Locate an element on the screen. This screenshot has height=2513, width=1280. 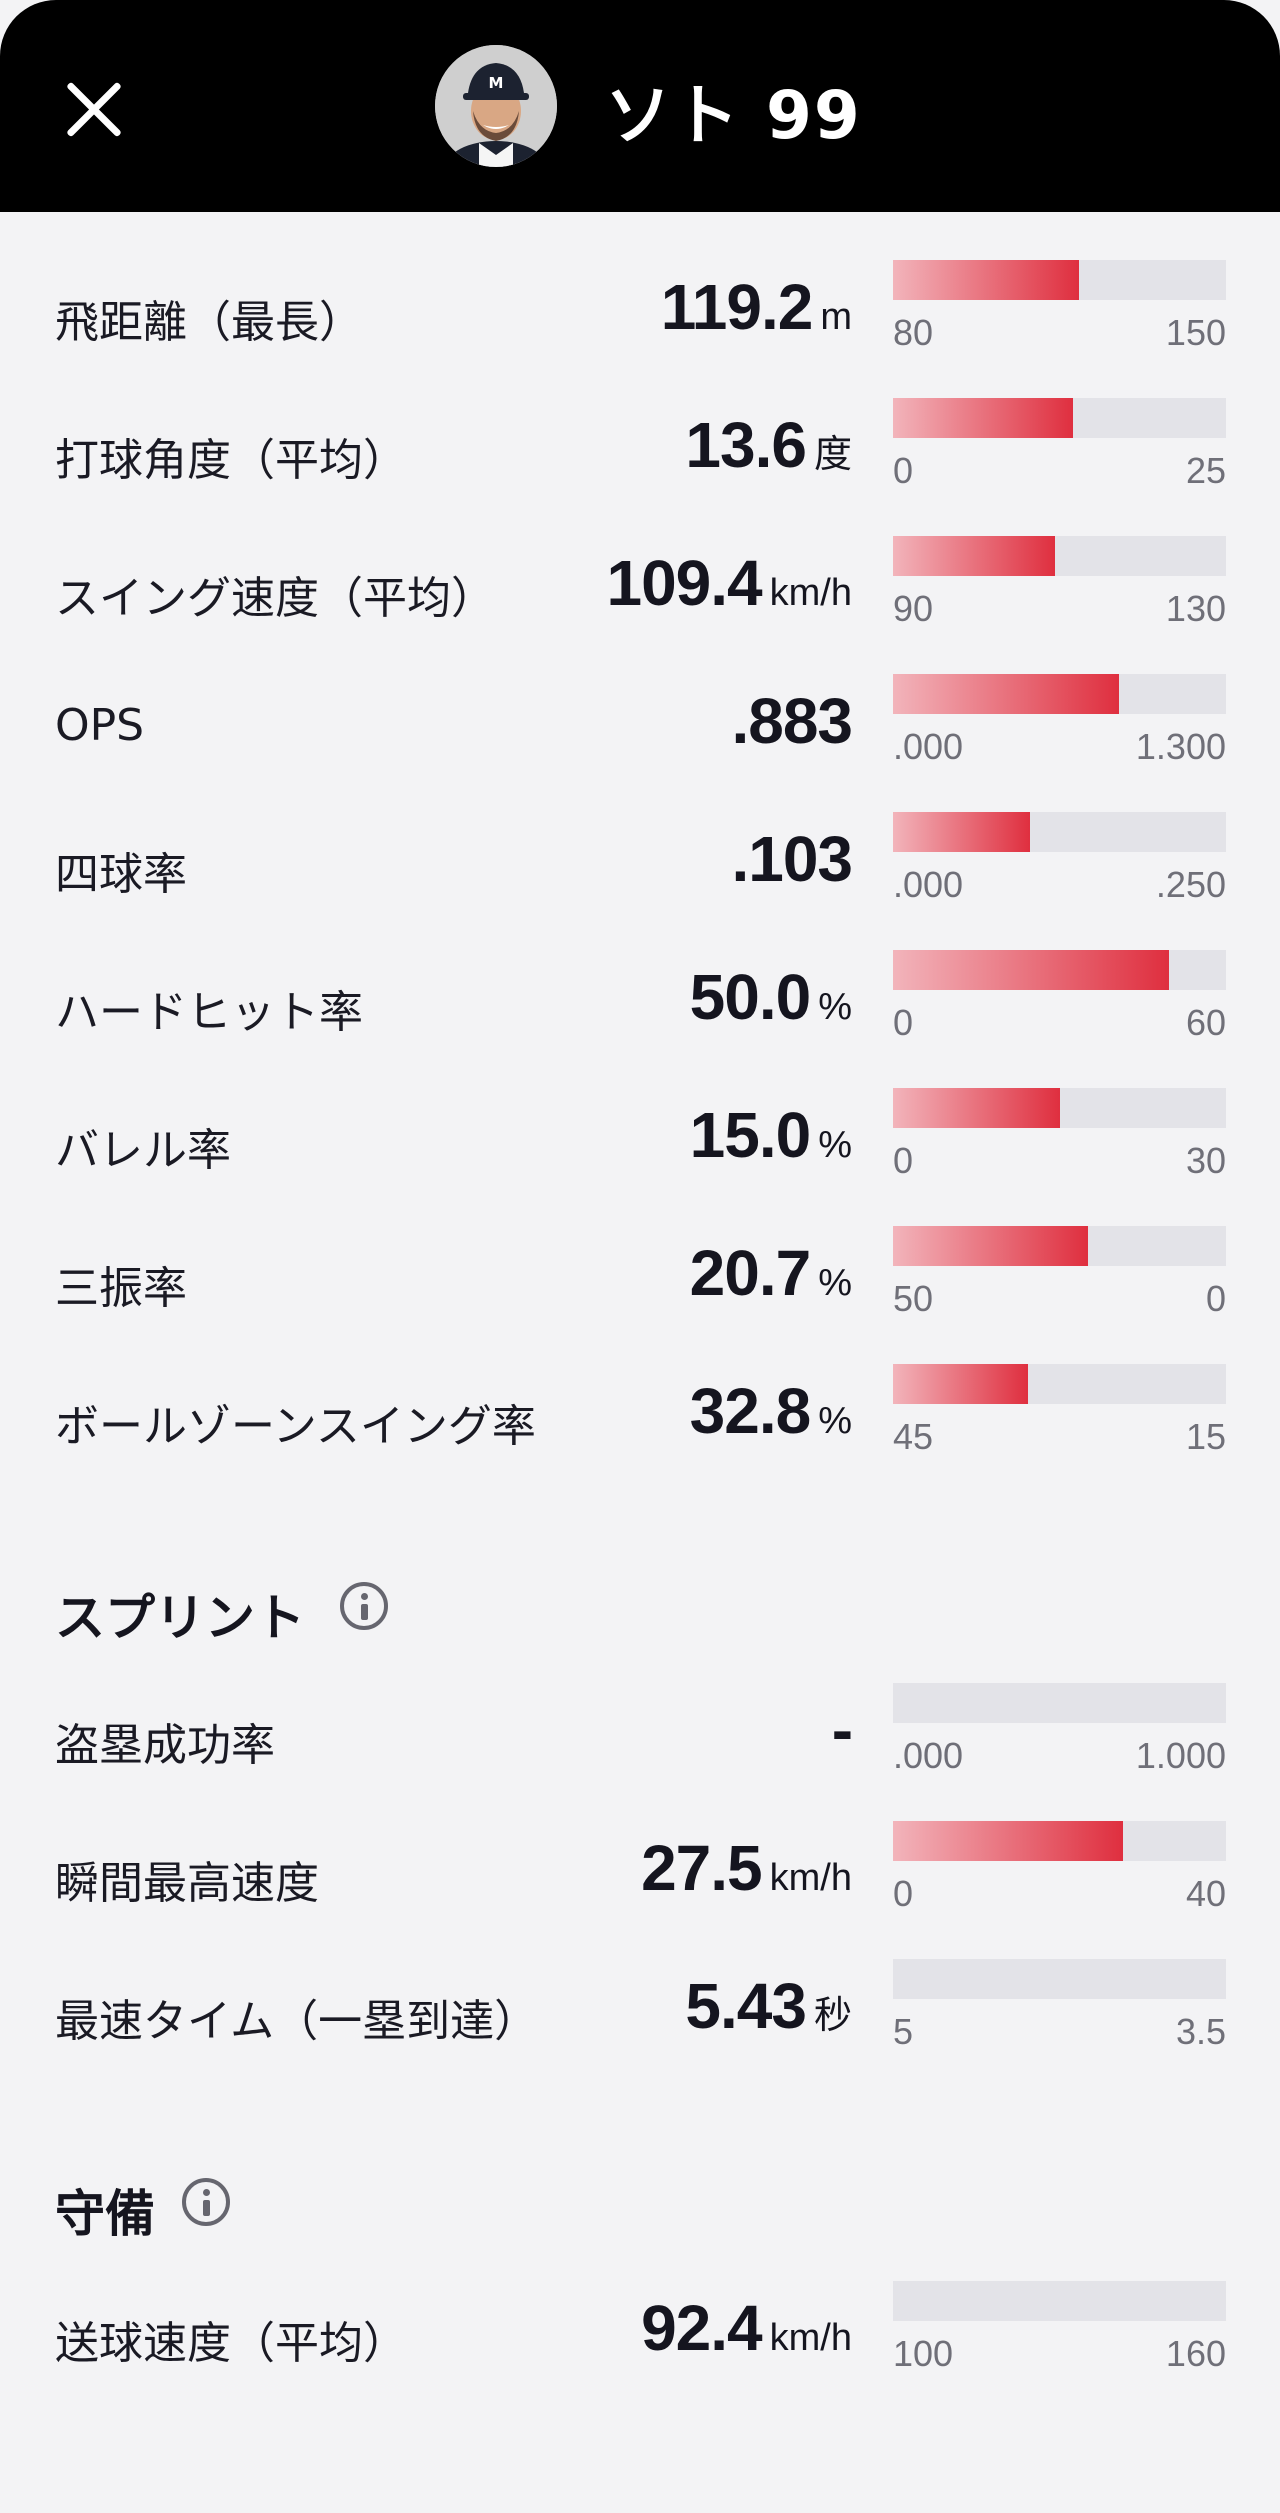
range-max-label: .250 is located at coordinates (1190, 884).